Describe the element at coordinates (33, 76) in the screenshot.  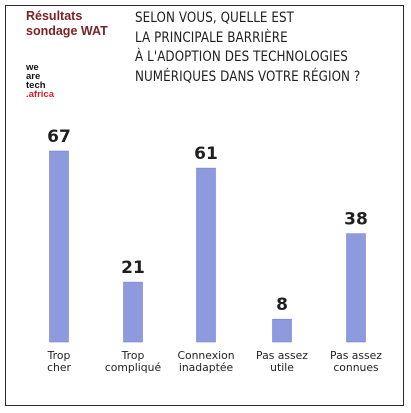
I see `logo-line-2: are` at that location.